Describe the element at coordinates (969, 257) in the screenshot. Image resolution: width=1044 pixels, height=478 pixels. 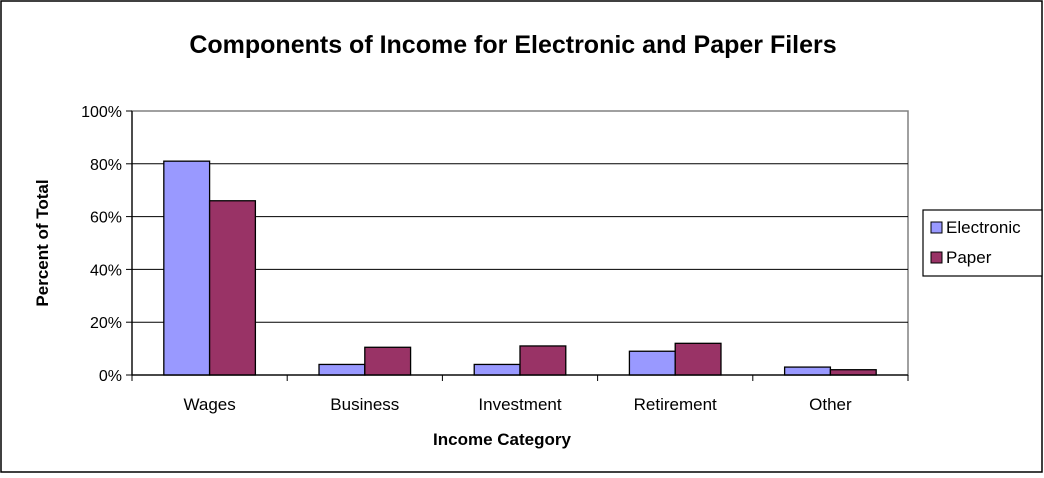
I see `legend-label-paper: Paper` at that location.